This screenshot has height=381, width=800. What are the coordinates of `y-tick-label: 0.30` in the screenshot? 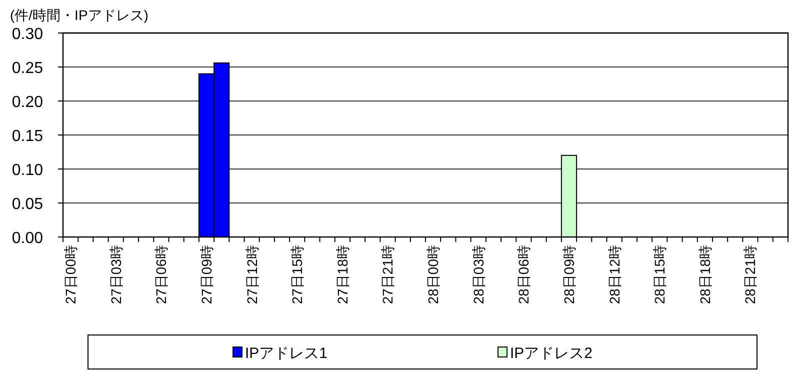 It's located at (28, 34).